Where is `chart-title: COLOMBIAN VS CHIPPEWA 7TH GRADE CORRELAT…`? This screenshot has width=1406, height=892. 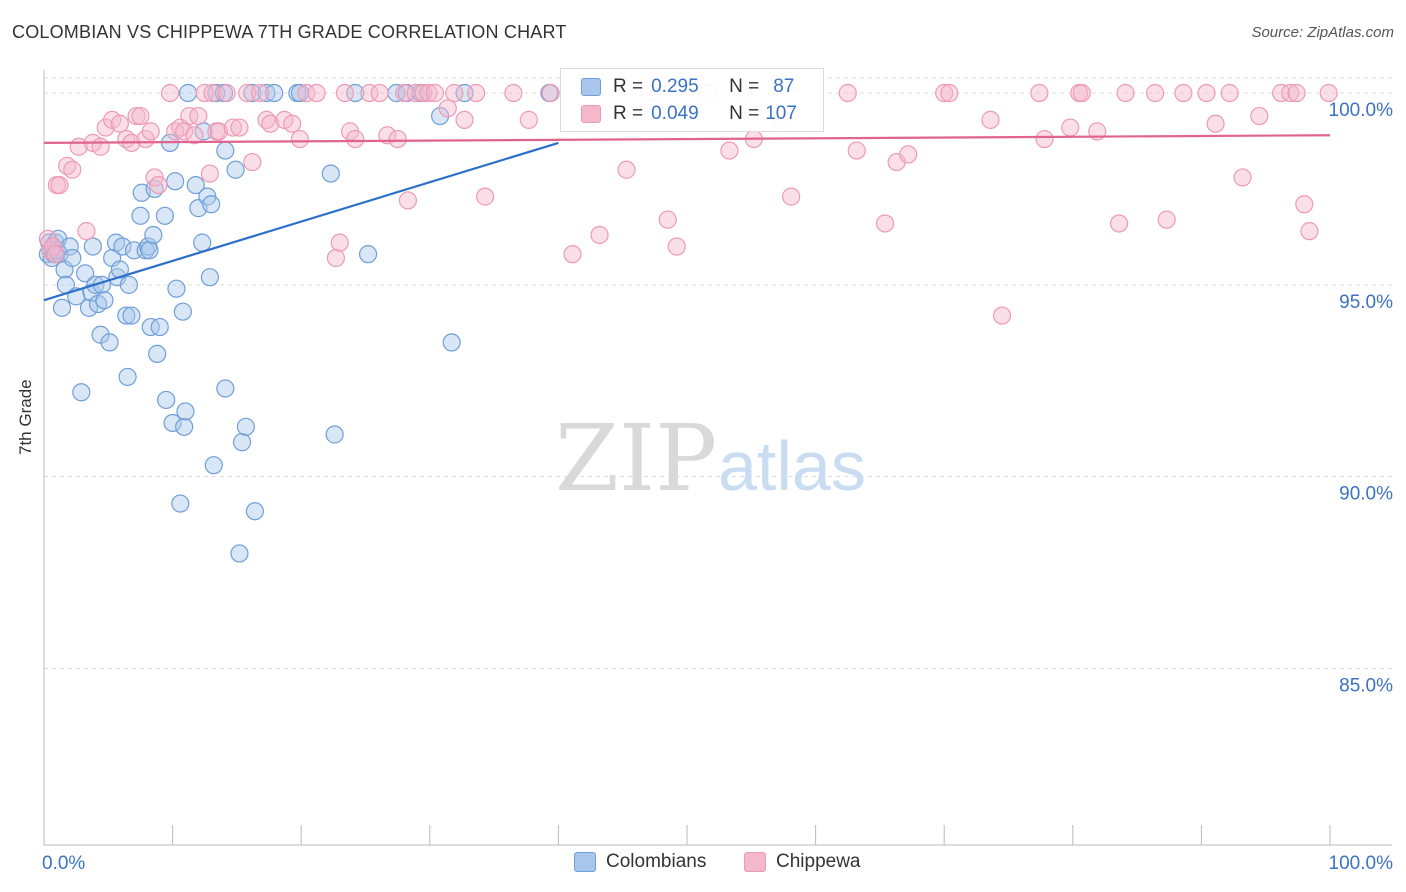
chart-title: COLOMBIAN VS CHIPPEWA 7TH GRADE CORRELAT… is located at coordinates (289, 32).